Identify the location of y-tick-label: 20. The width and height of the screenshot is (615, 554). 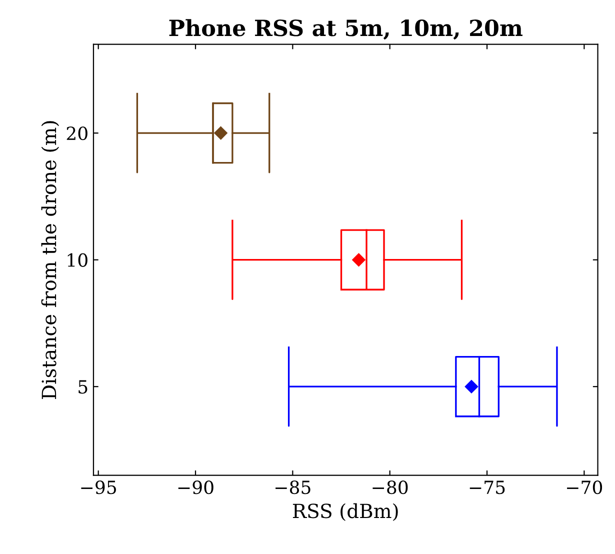
(77, 133).